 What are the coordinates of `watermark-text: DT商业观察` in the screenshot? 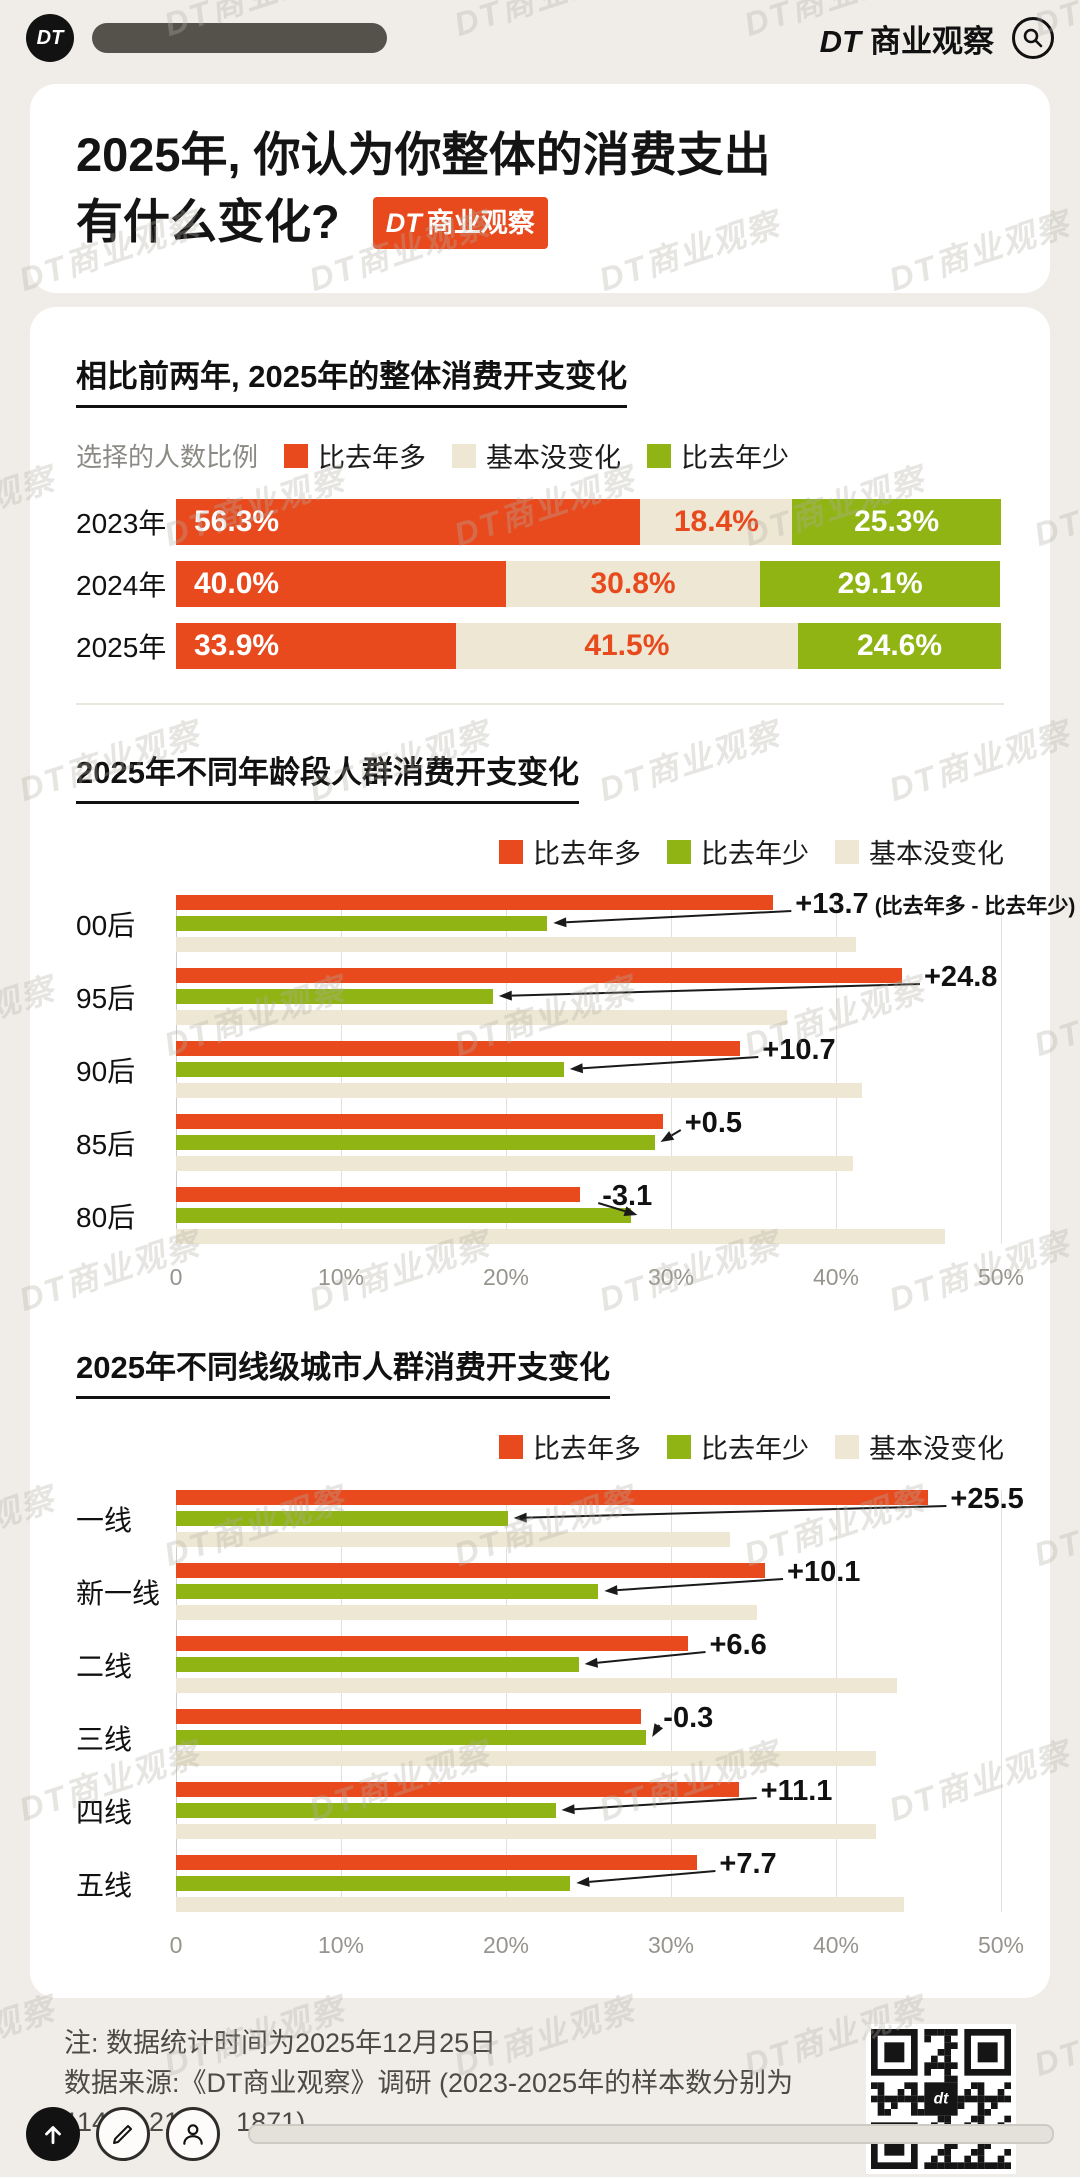 It's located at (1054, 2036).